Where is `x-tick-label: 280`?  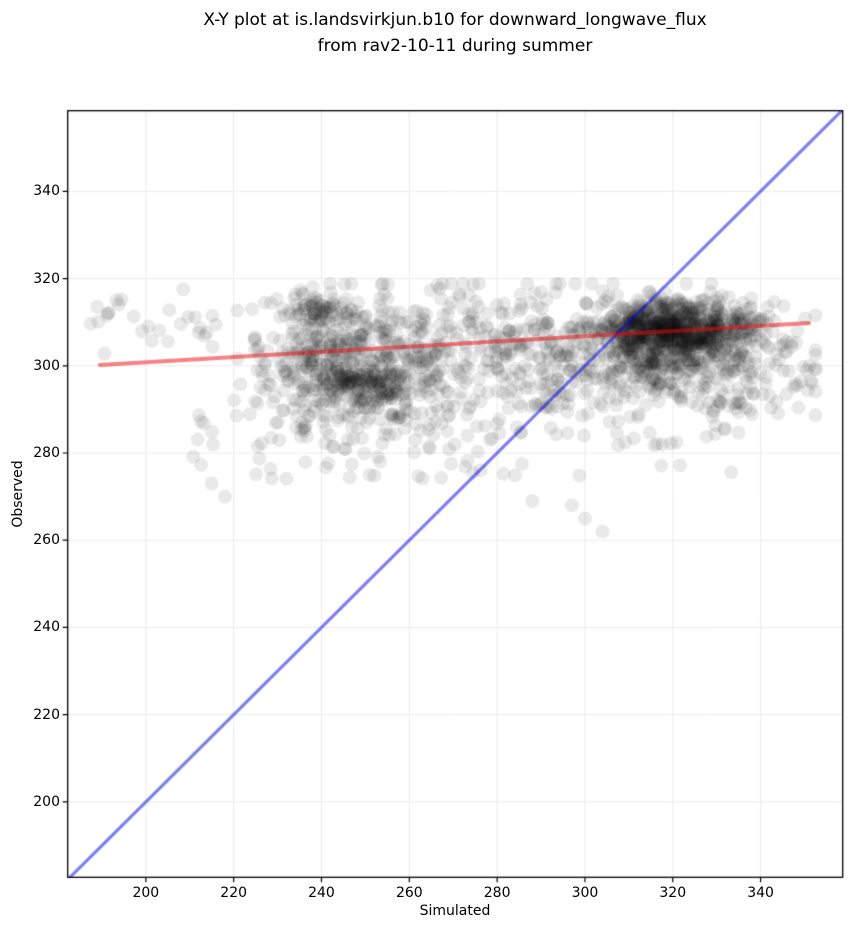 x-tick-label: 280 is located at coordinates (497, 893).